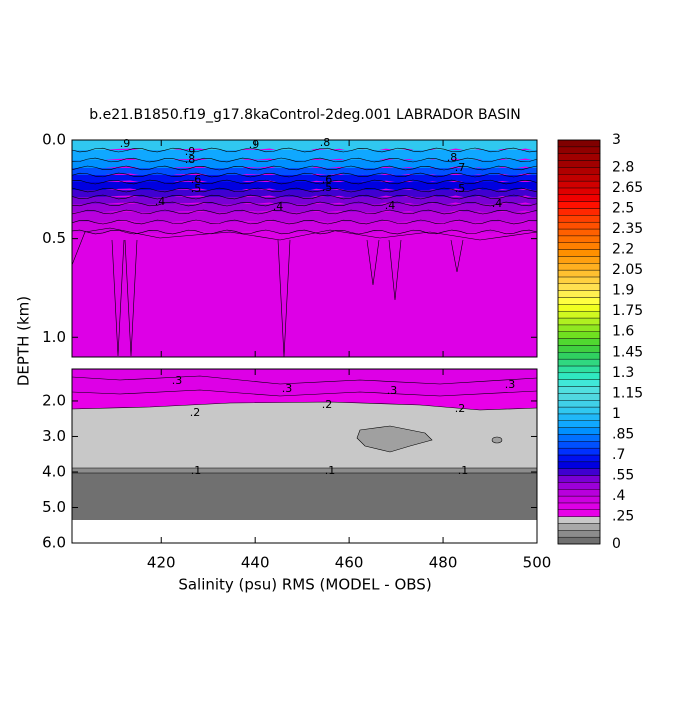 The height and width of the screenshot is (704, 700). I want to click on x-tick-label: 420, so click(161, 563).